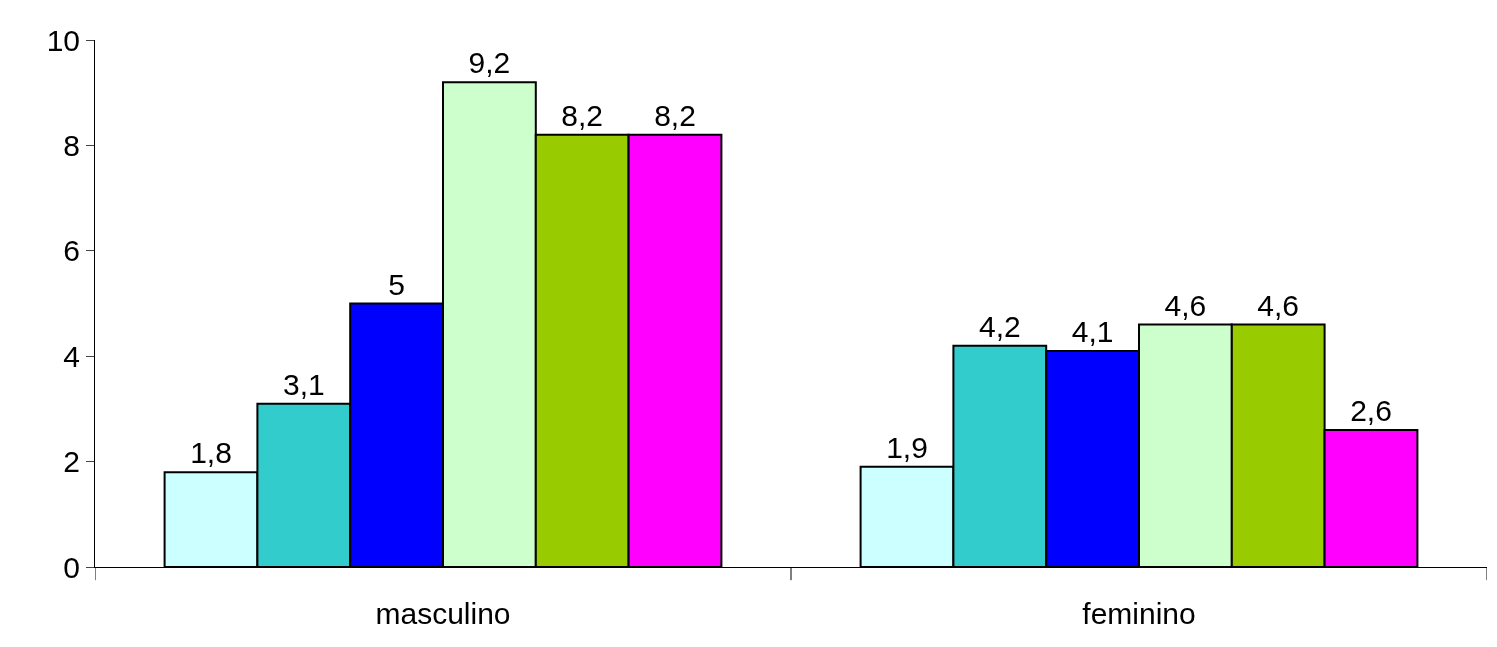  I want to click on data-label: 4,2, so click(999, 326).